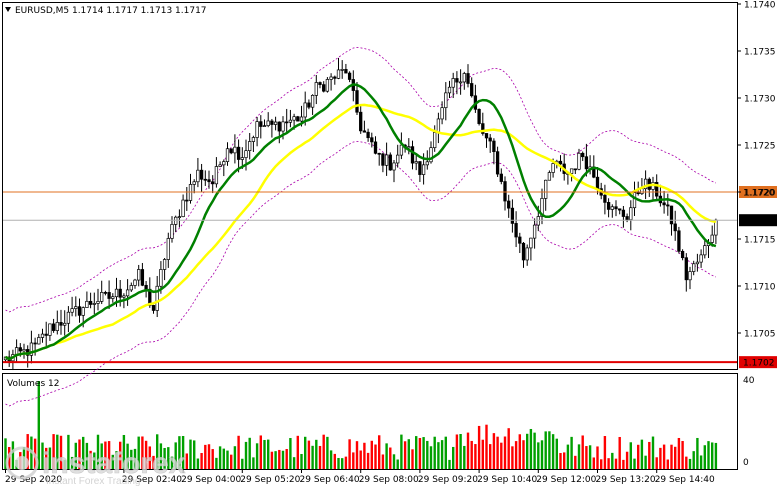 The image size is (781, 489). I want to click on current-price-label-bg, so click(758, 220).